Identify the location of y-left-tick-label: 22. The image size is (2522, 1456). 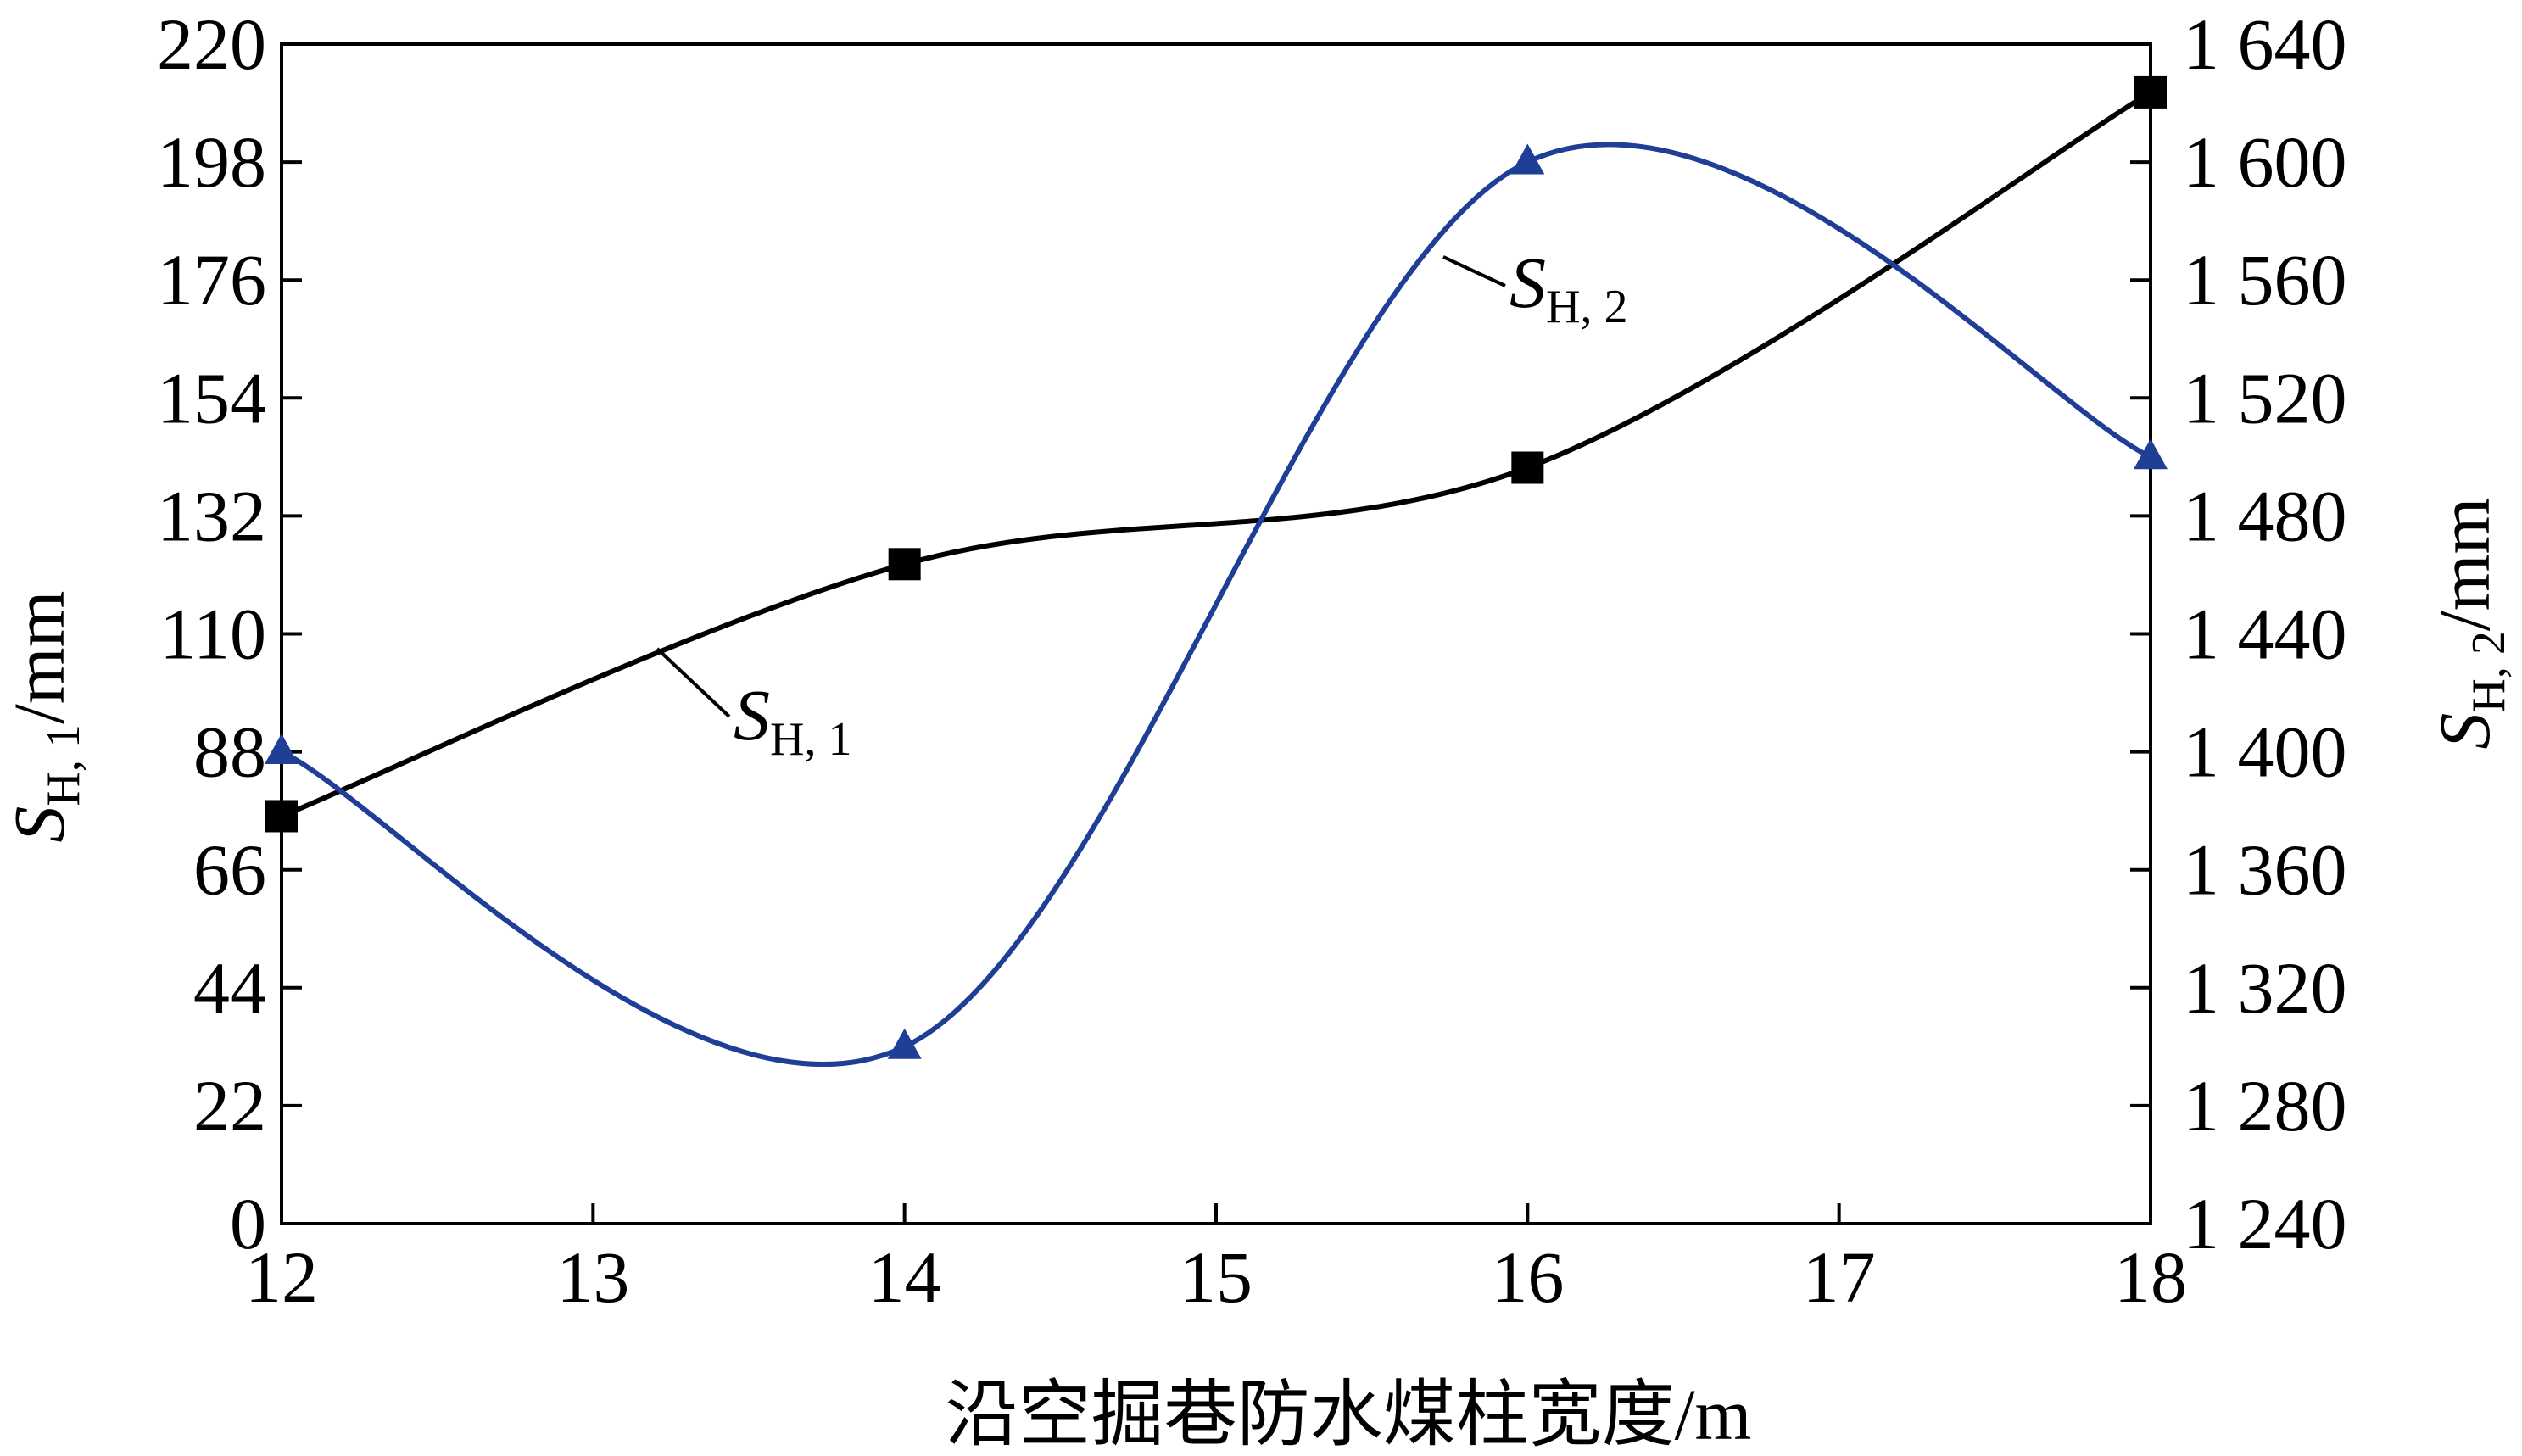
(229, 1105).